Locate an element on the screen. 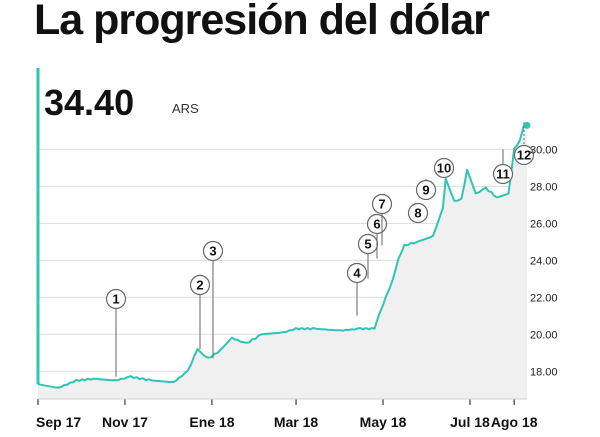 The height and width of the screenshot is (437, 600). event-marker-label: 2 is located at coordinates (199, 285).